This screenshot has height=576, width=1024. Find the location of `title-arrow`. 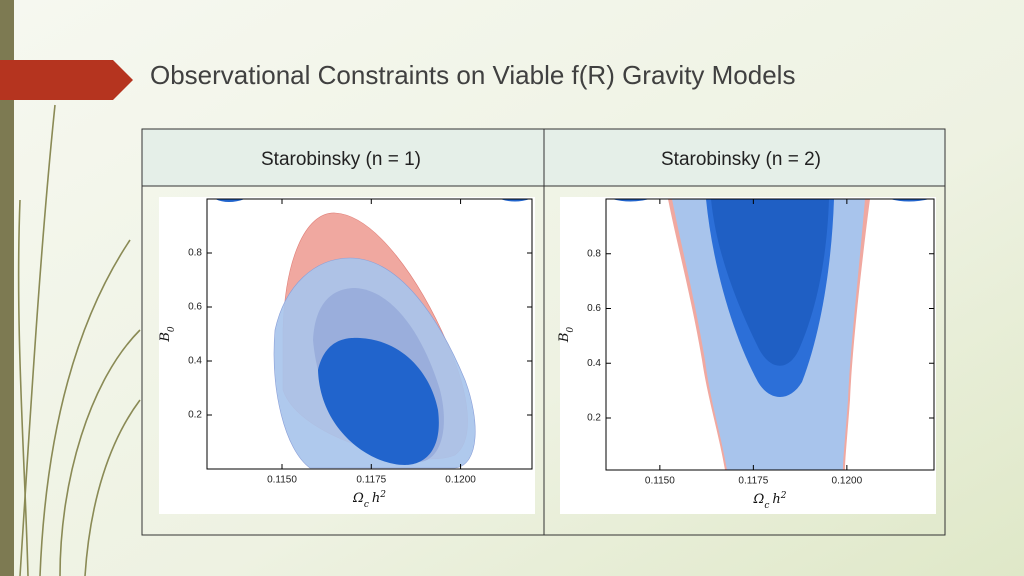

title-arrow is located at coordinates (66, 80).